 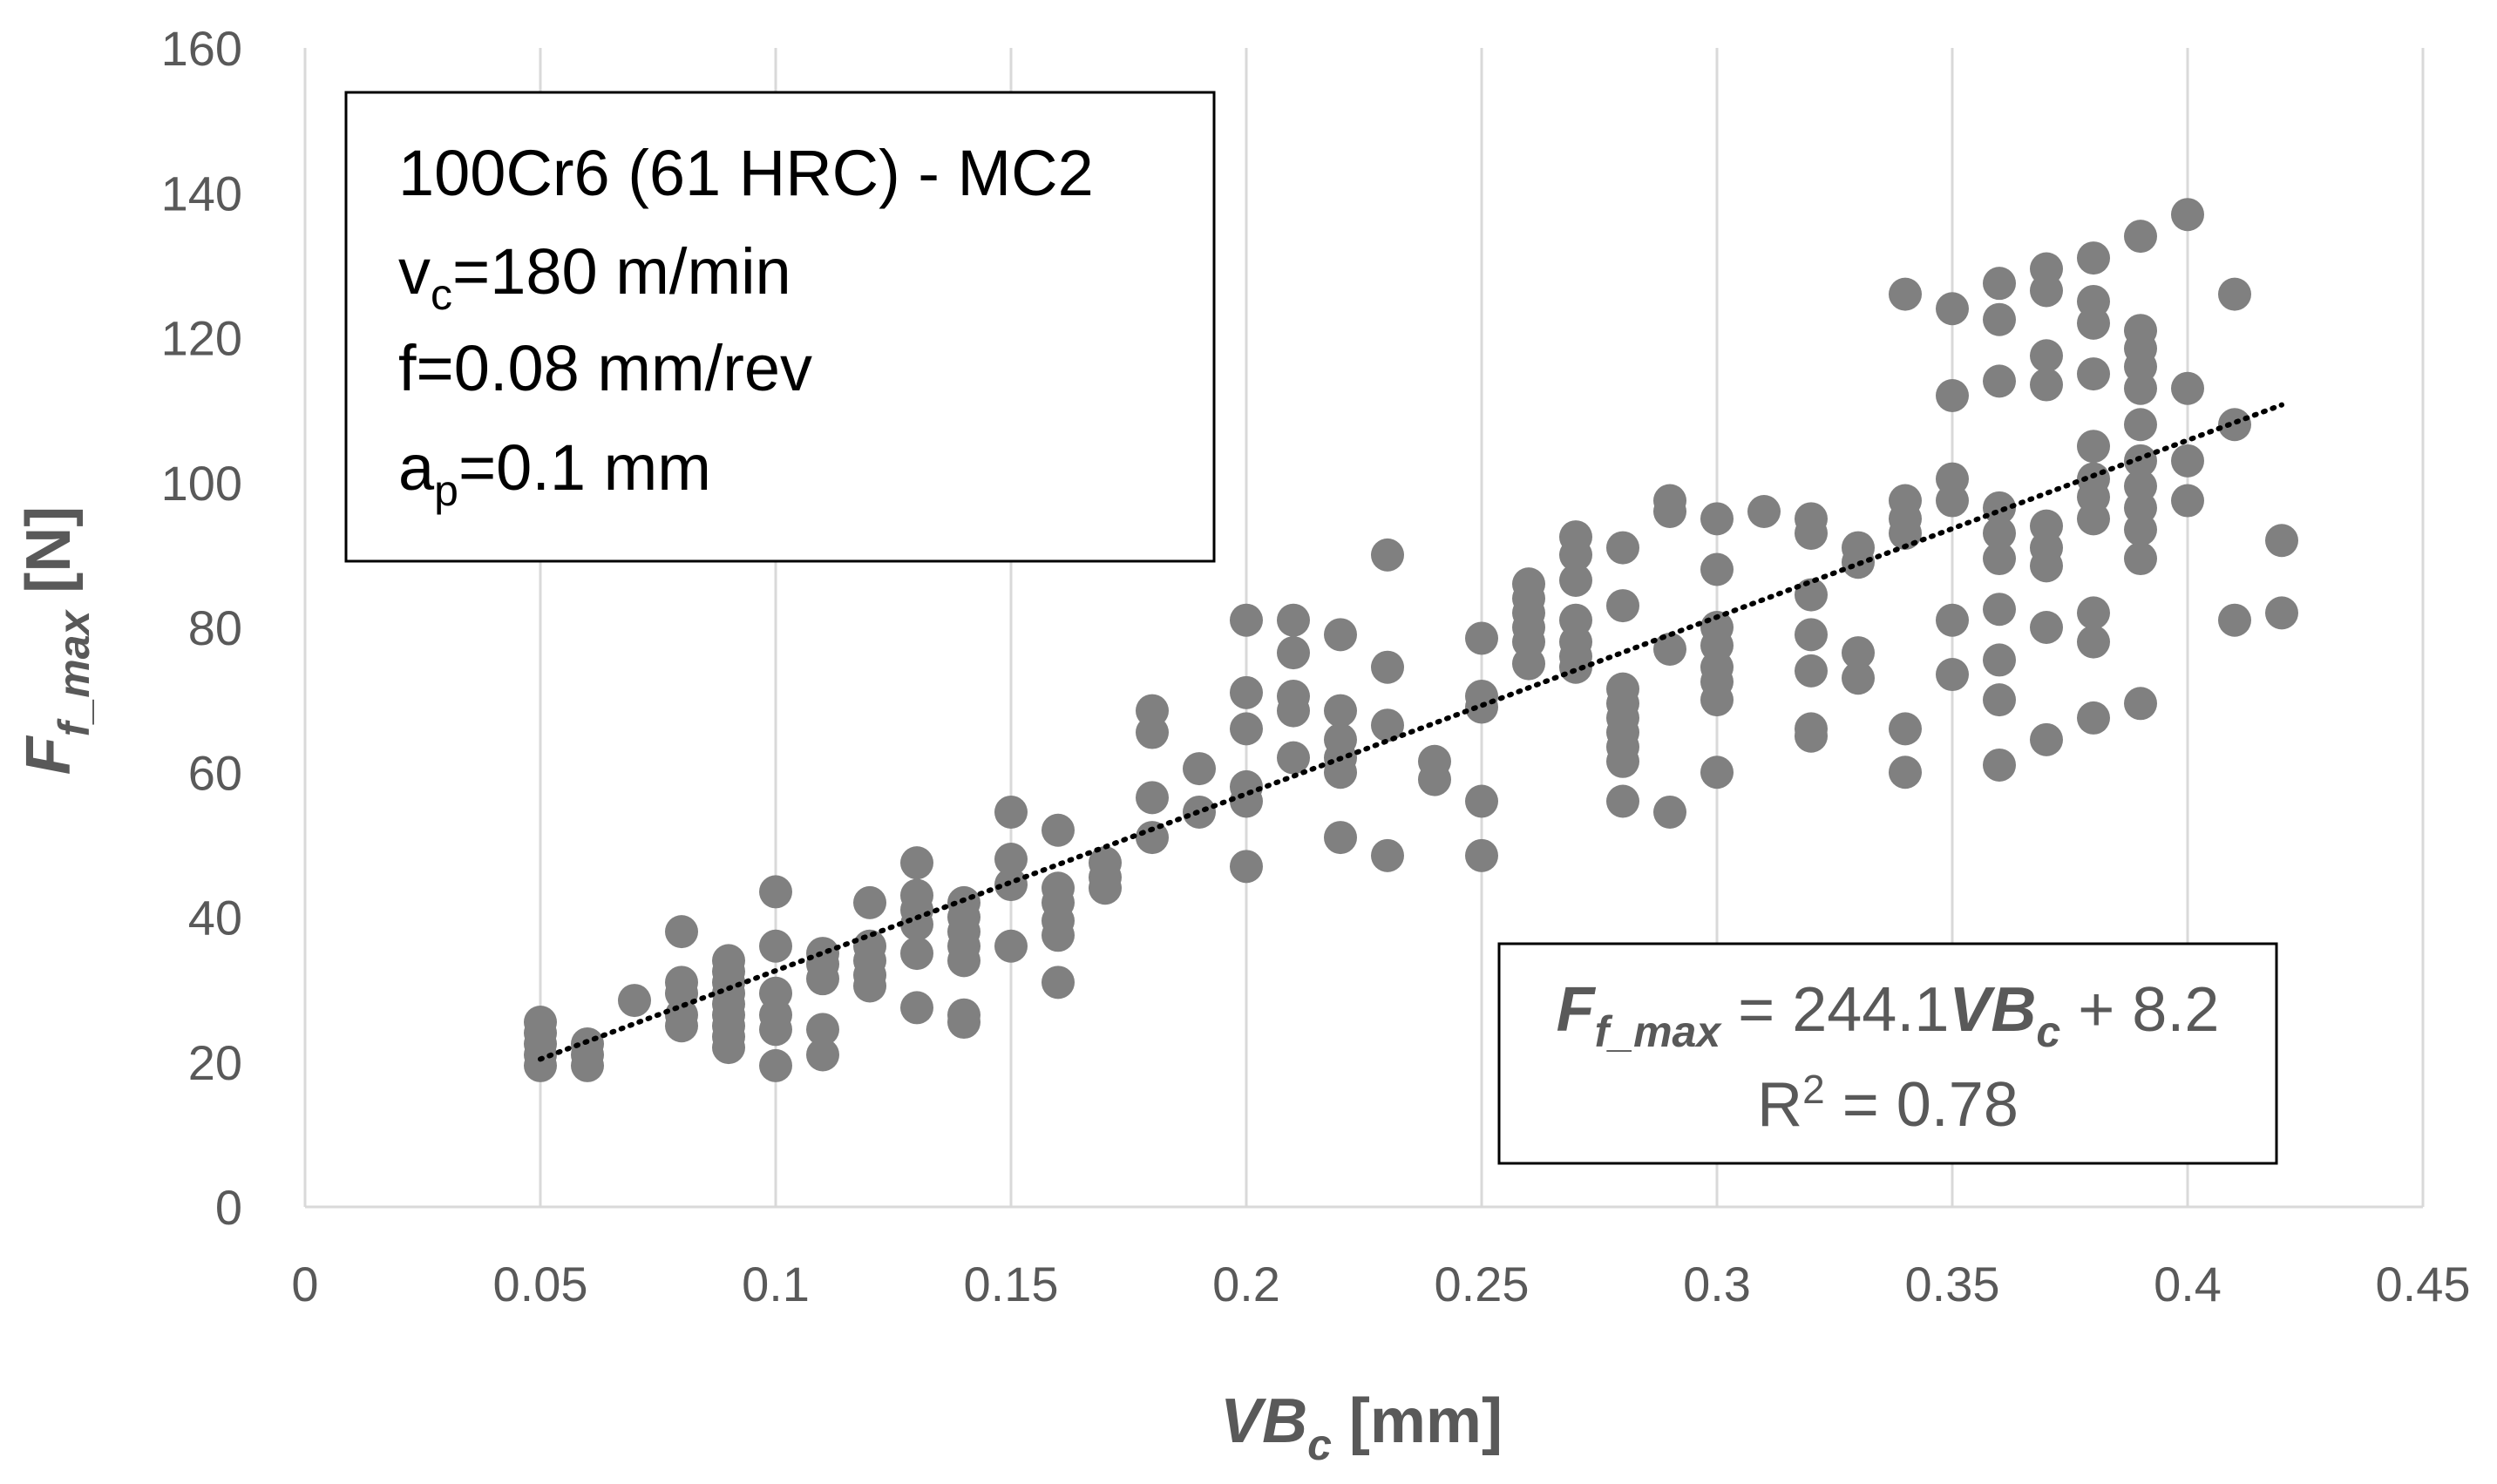 What do you see at coordinates (1953, 1284) in the screenshot?
I see `x-tick-label: 0.35` at bounding box center [1953, 1284].